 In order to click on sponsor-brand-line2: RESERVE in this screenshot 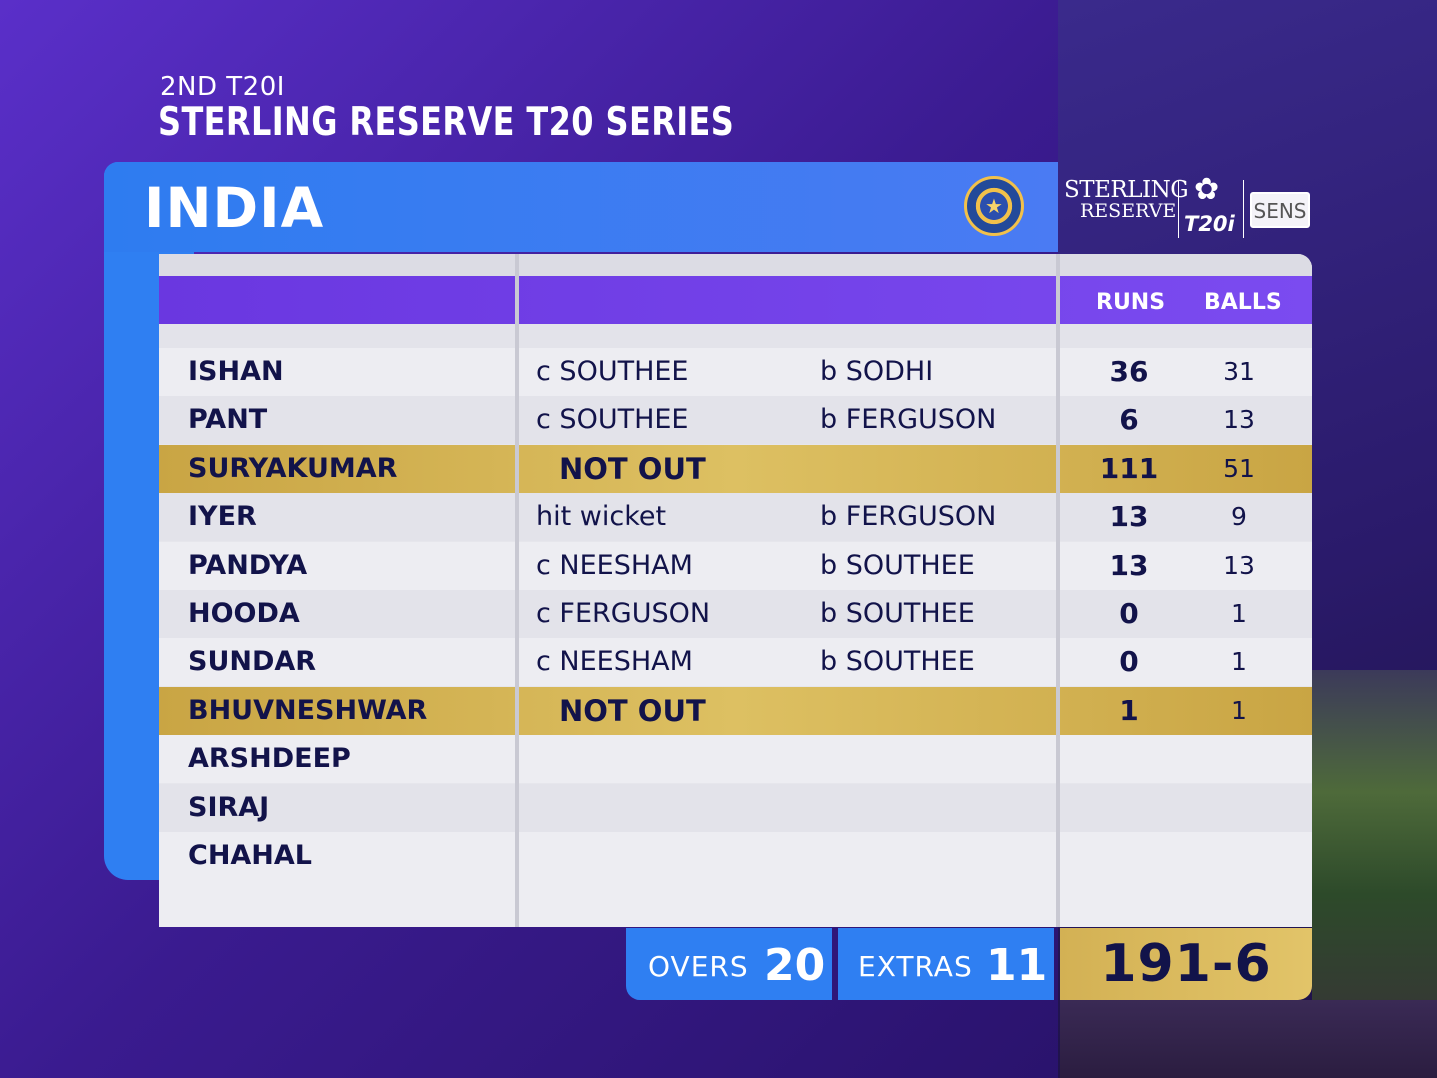, I will do `click(1128, 211)`.